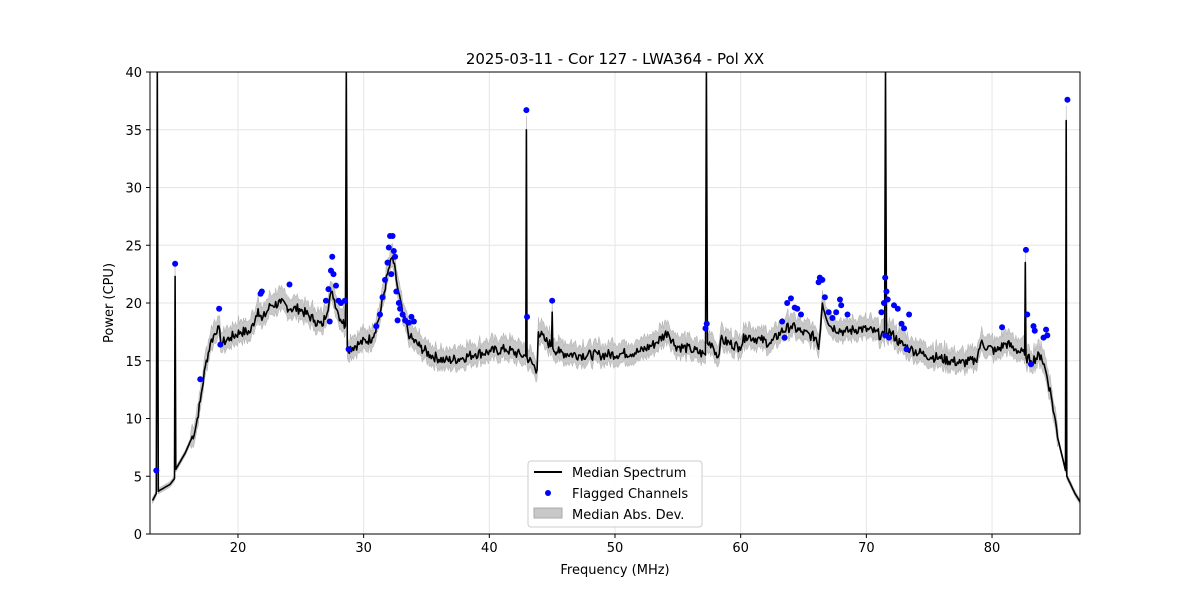  I want to click on x-tick-label: 70, so click(866, 548).